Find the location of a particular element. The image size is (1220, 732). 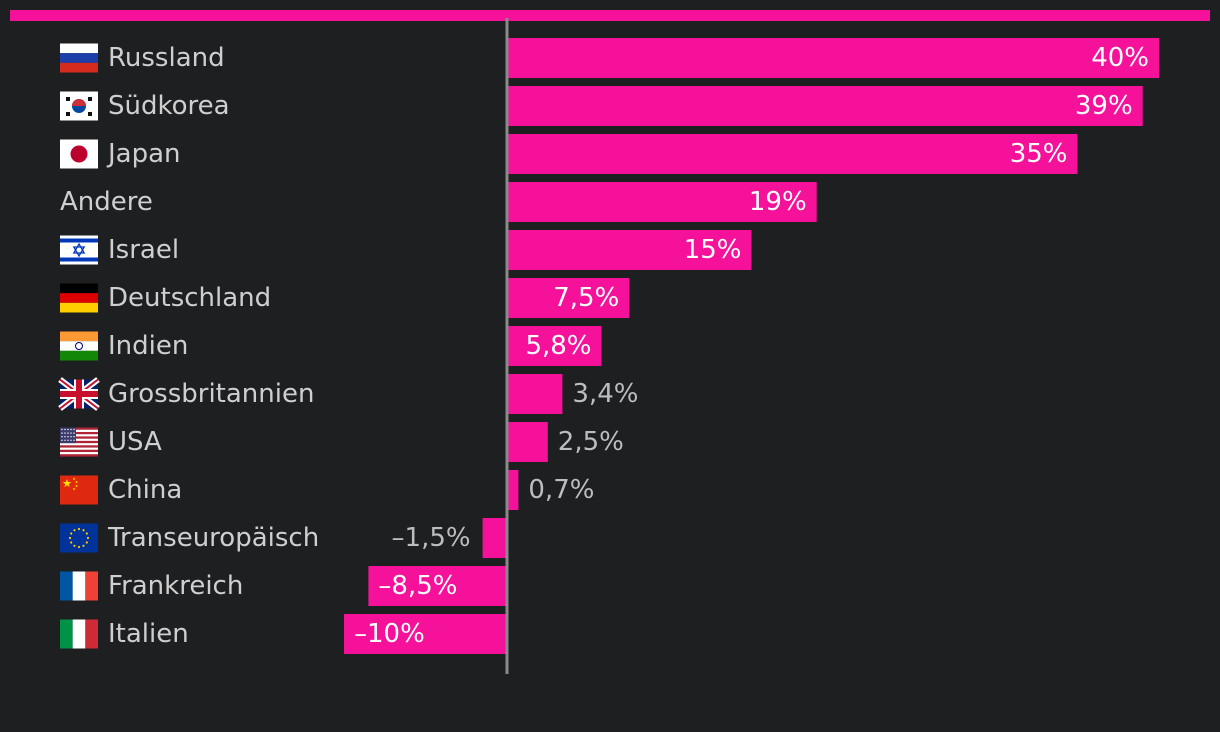

bar-china is located at coordinates (513, 490).